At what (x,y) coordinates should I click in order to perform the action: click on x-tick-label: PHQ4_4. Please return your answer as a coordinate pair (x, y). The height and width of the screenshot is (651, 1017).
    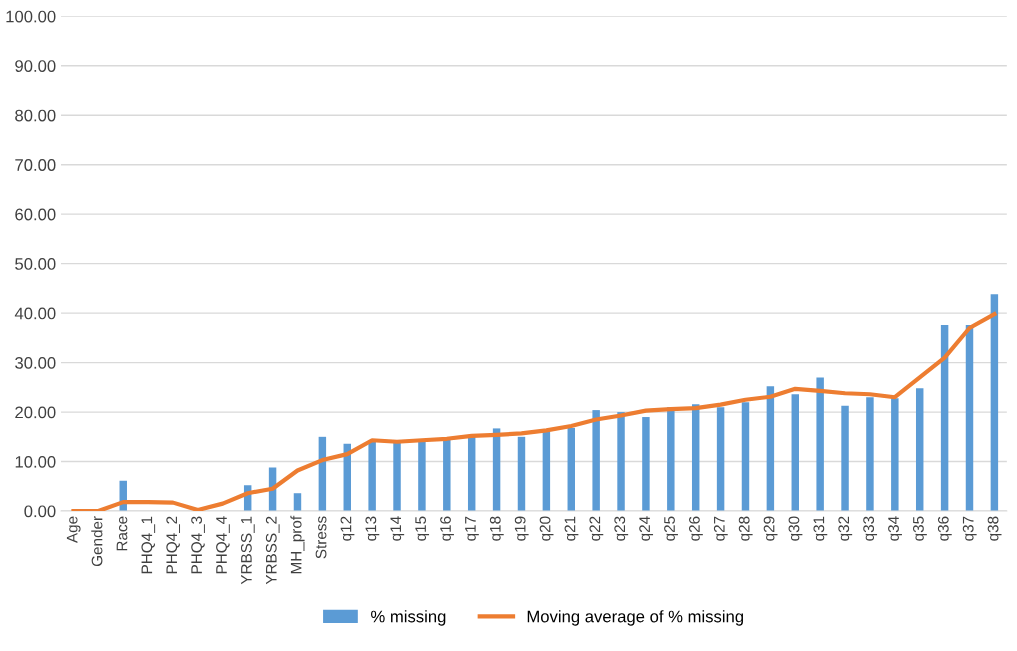
    Looking at the image, I should click on (223, 545).